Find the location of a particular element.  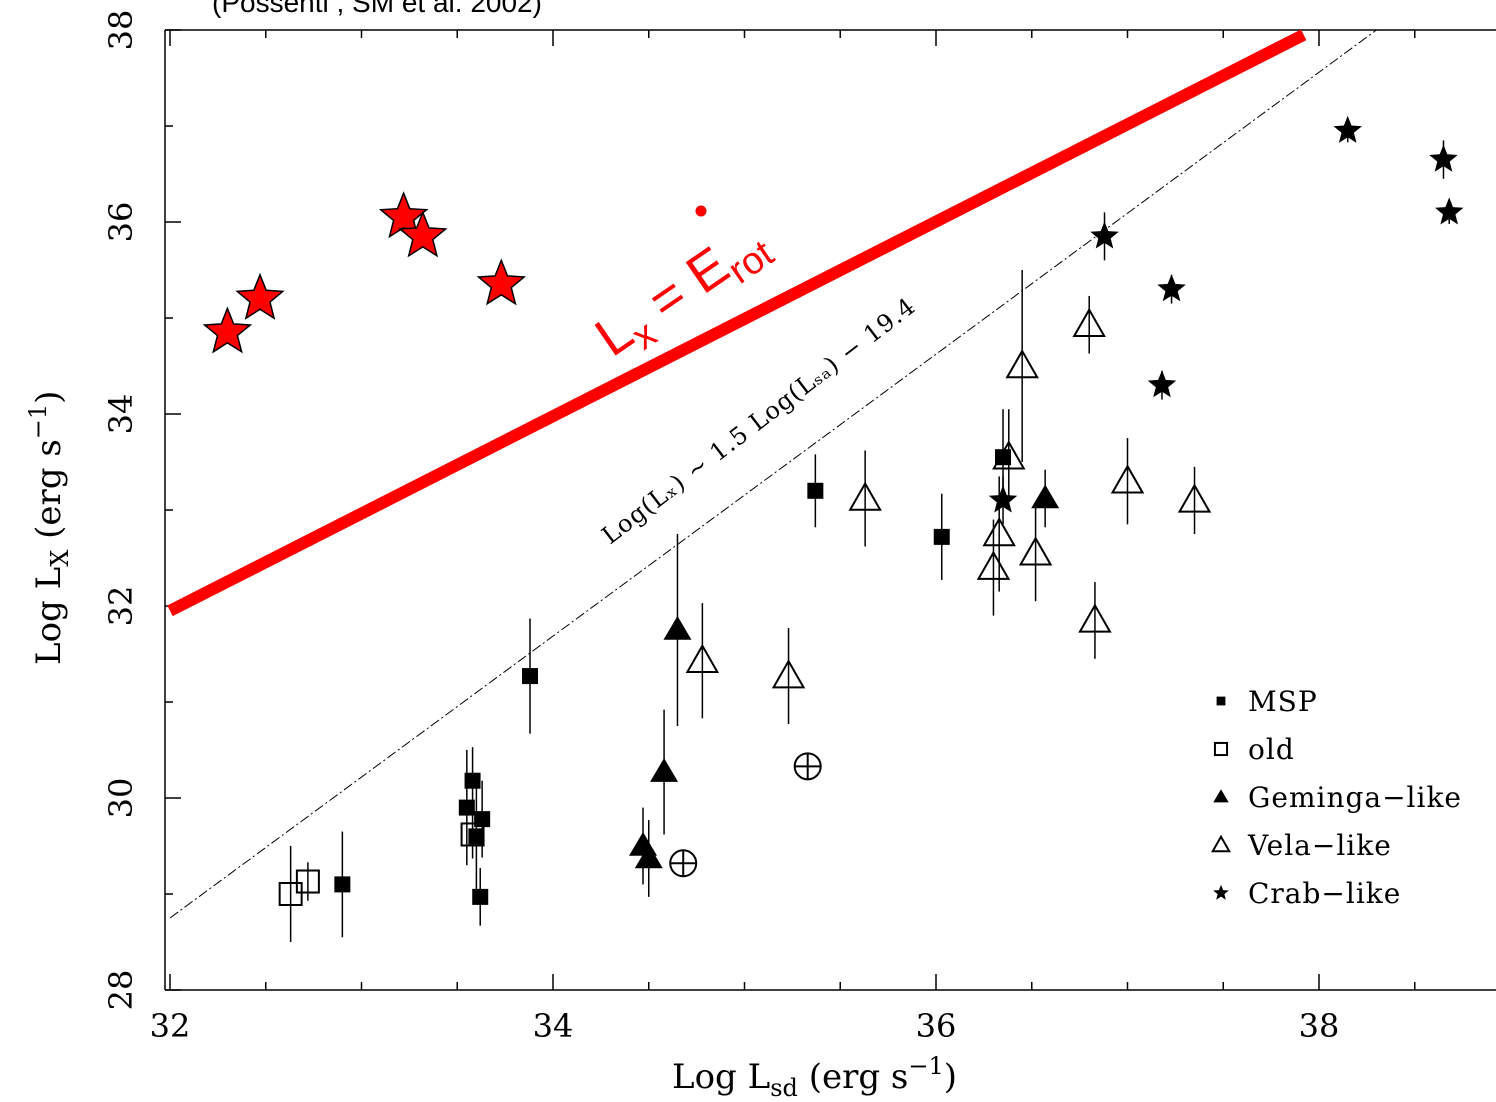

y-tick-label: 38 is located at coordinates (121, 30).